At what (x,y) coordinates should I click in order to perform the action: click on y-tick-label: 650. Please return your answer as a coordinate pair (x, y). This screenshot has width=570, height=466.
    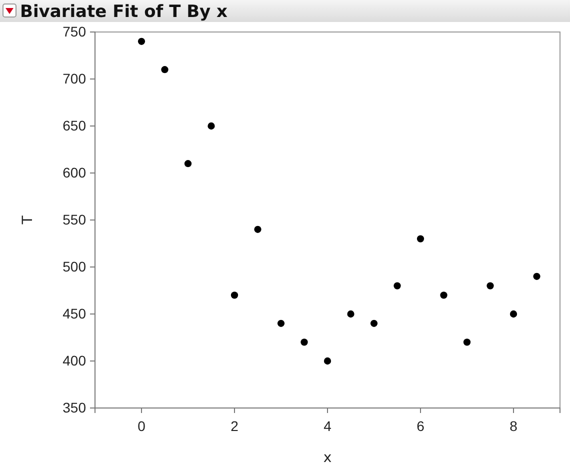
    Looking at the image, I should click on (74, 125).